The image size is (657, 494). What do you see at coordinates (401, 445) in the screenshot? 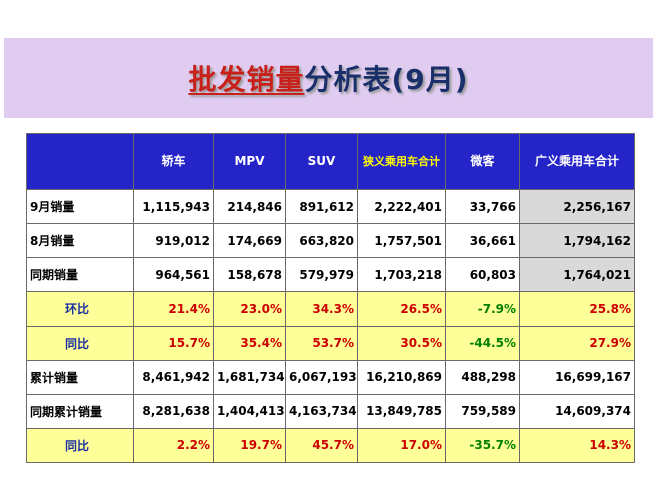
I see `table-cell: 17.0%` at bounding box center [401, 445].